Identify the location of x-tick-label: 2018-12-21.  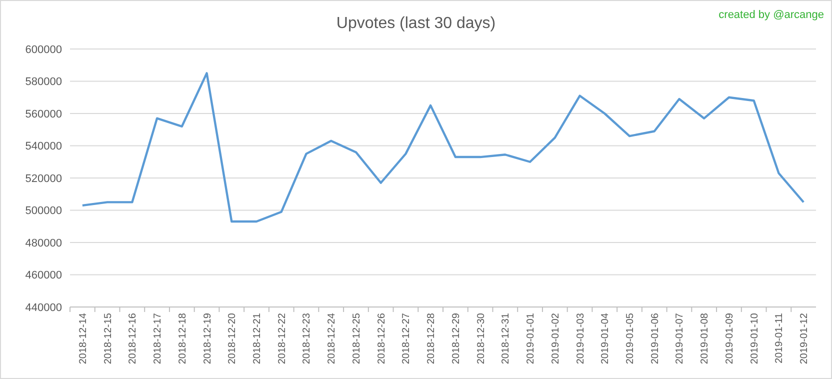
(257, 338).